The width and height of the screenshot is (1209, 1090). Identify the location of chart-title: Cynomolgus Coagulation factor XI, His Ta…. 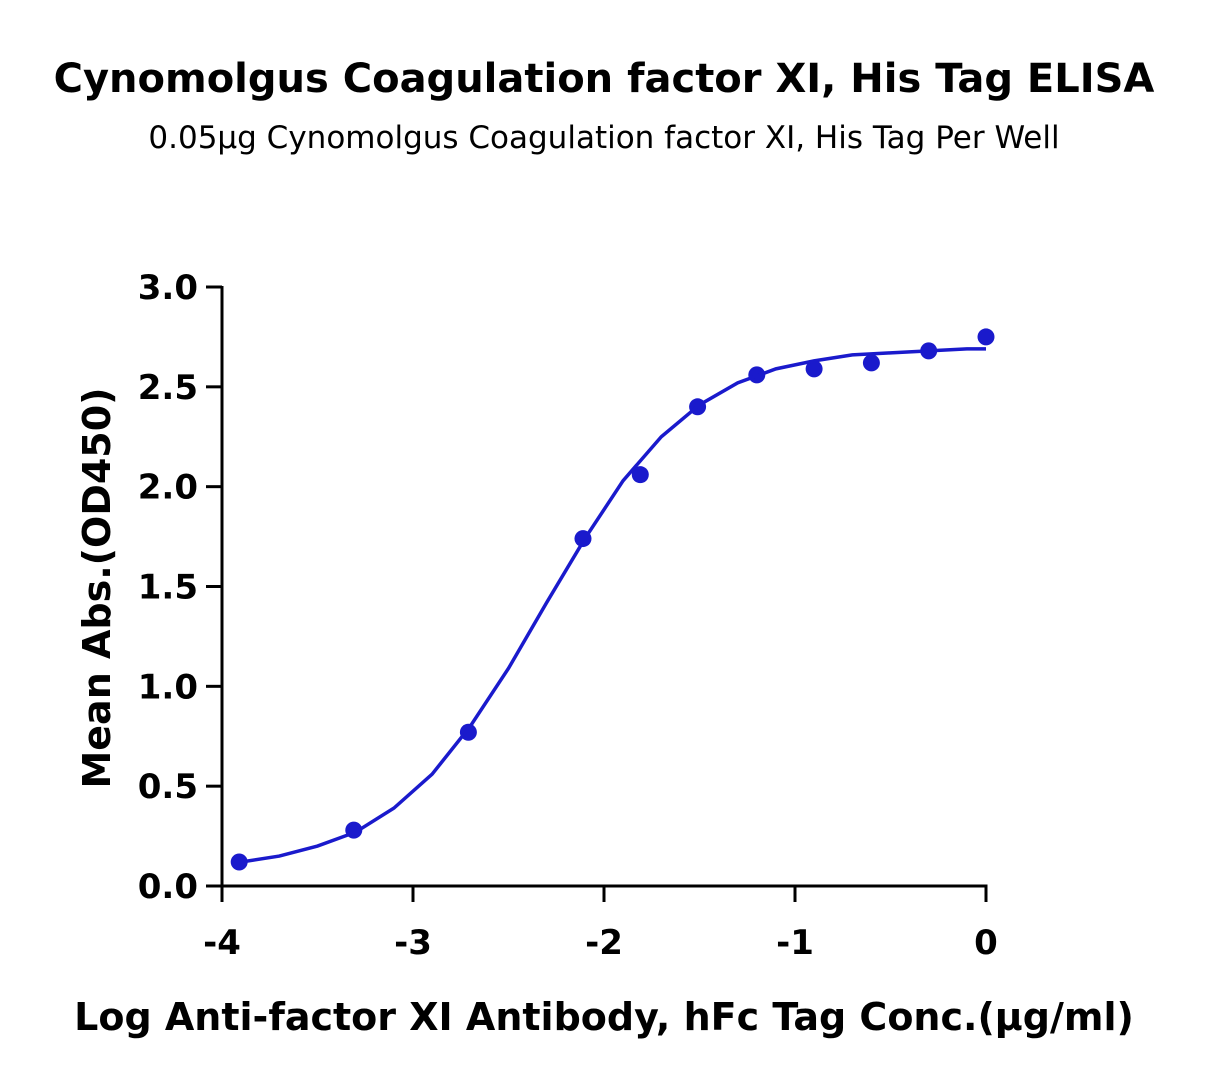
(604, 79).